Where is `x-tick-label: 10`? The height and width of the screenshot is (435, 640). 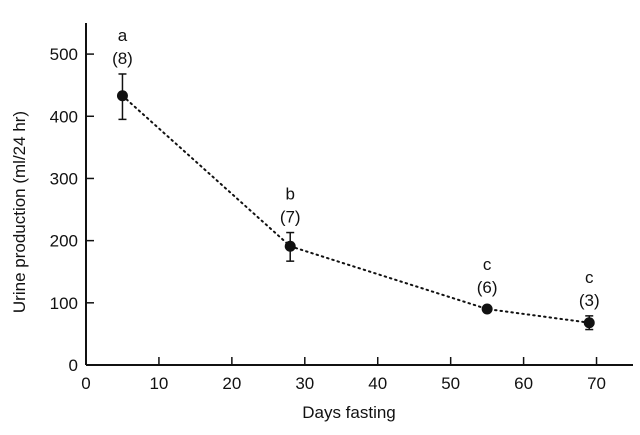 x-tick-label: 10 is located at coordinates (158, 383).